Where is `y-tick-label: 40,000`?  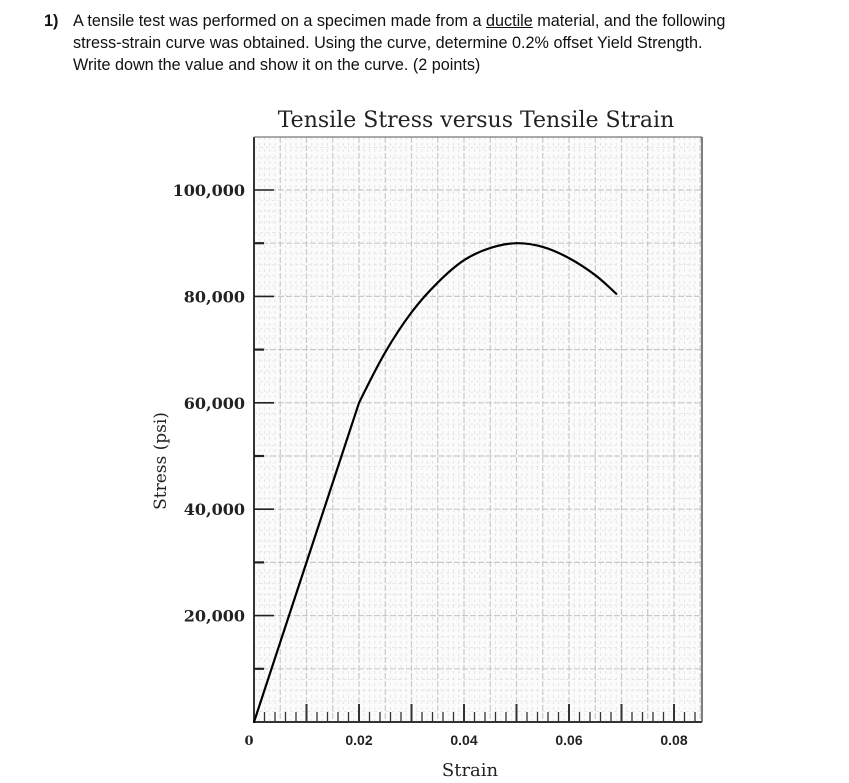
y-tick-label: 40,000 is located at coordinates (214, 509).